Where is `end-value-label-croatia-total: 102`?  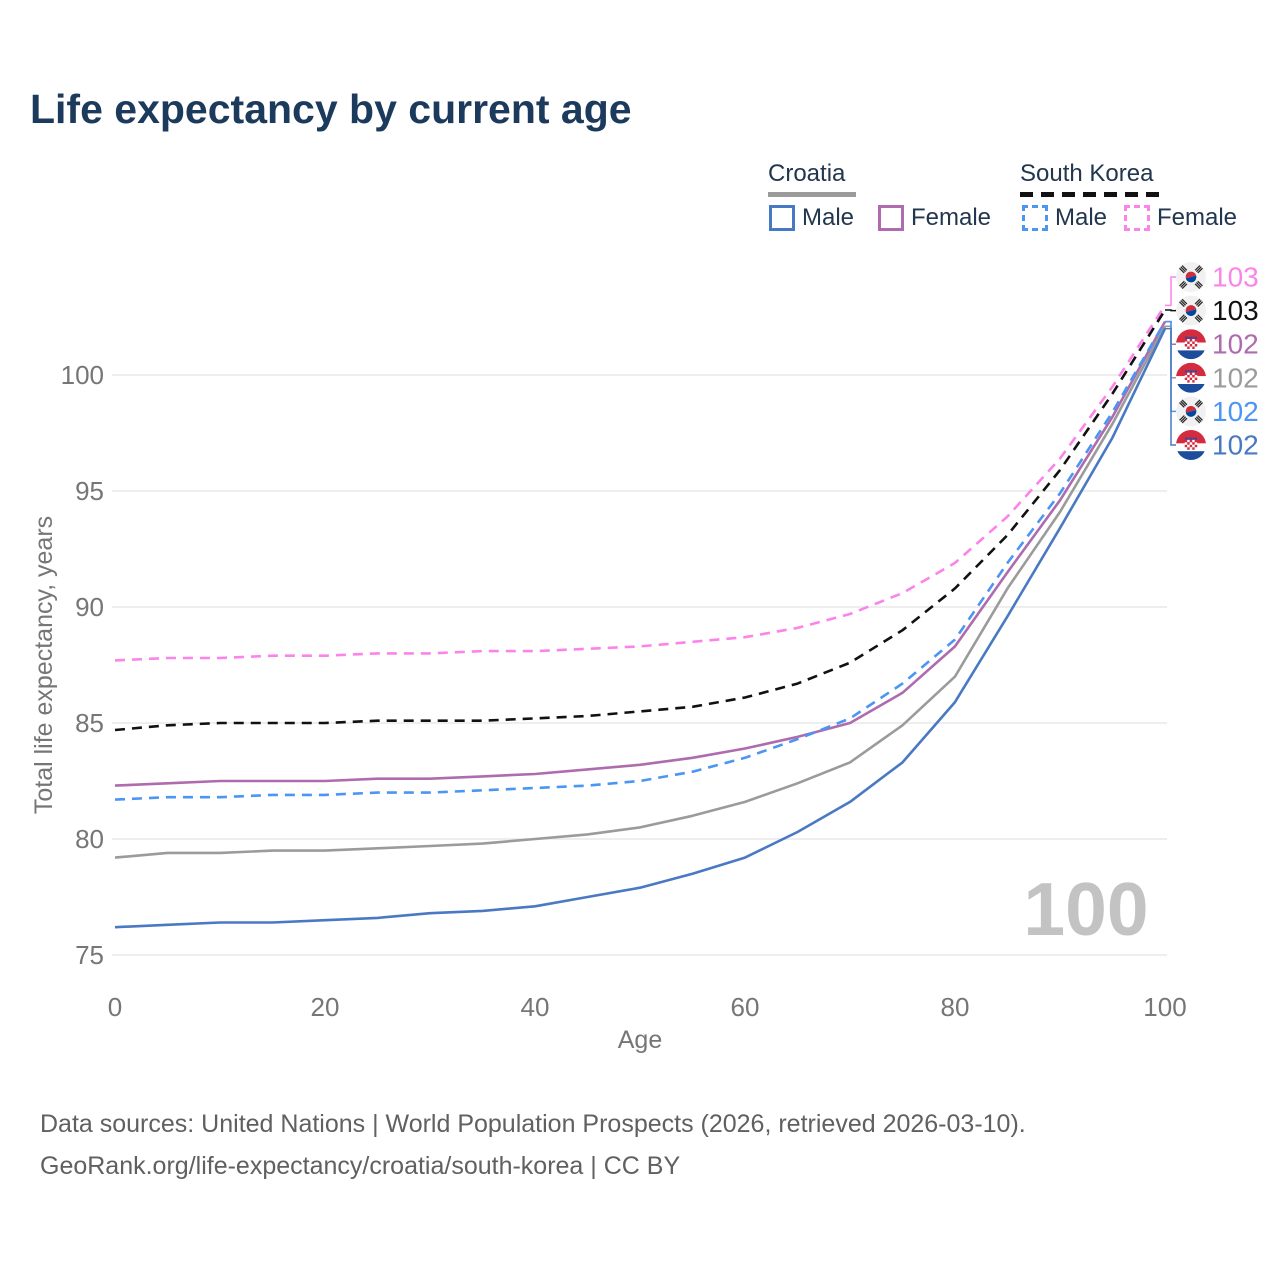
end-value-label-croatia-total: 102 is located at coordinates (1235, 377).